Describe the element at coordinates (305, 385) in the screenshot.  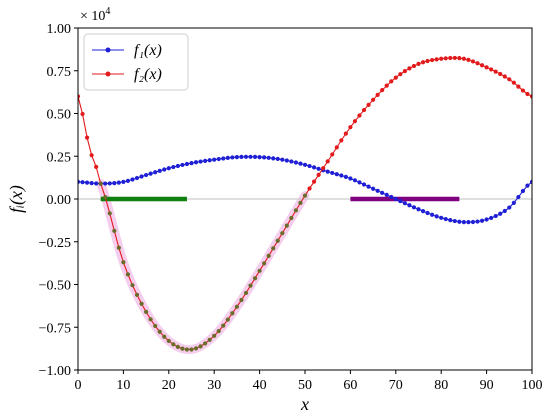
I see `x-tick-label: 50` at that location.